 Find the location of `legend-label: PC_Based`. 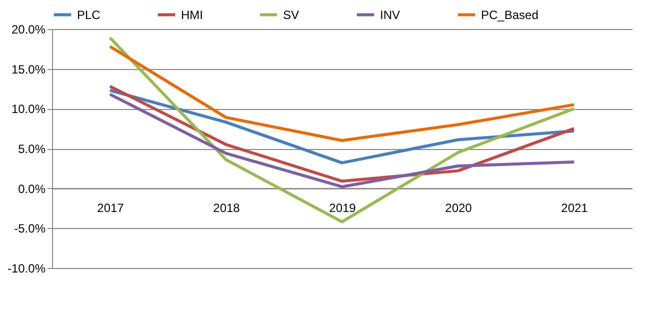

legend-label: PC_Based is located at coordinates (509, 15).